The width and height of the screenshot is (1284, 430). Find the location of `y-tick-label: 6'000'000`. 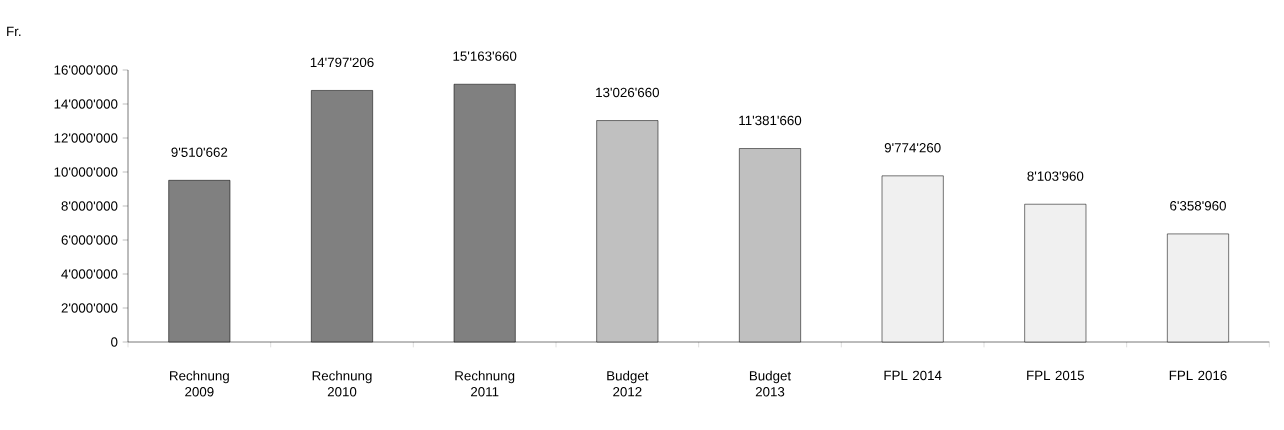

y-tick-label: 6'000'000 is located at coordinates (89, 240).